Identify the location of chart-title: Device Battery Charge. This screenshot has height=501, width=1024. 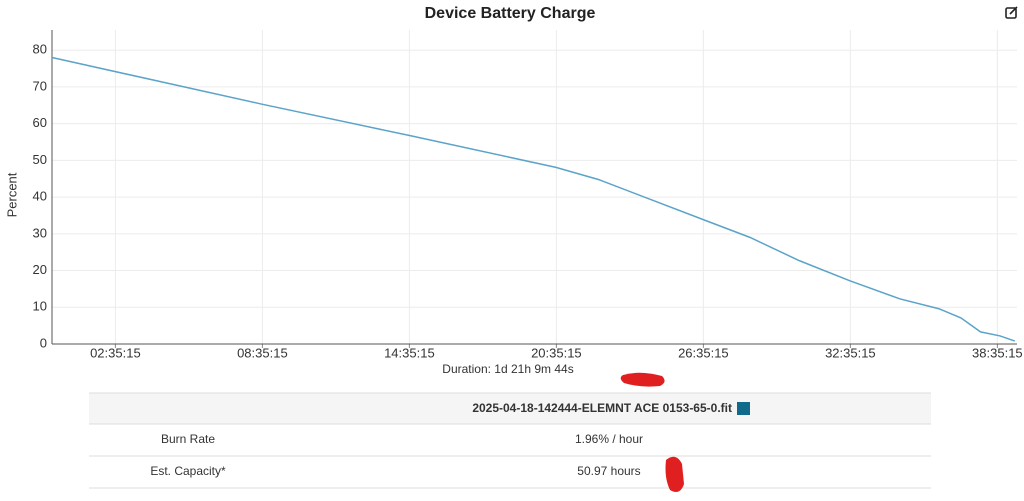
(510, 13).